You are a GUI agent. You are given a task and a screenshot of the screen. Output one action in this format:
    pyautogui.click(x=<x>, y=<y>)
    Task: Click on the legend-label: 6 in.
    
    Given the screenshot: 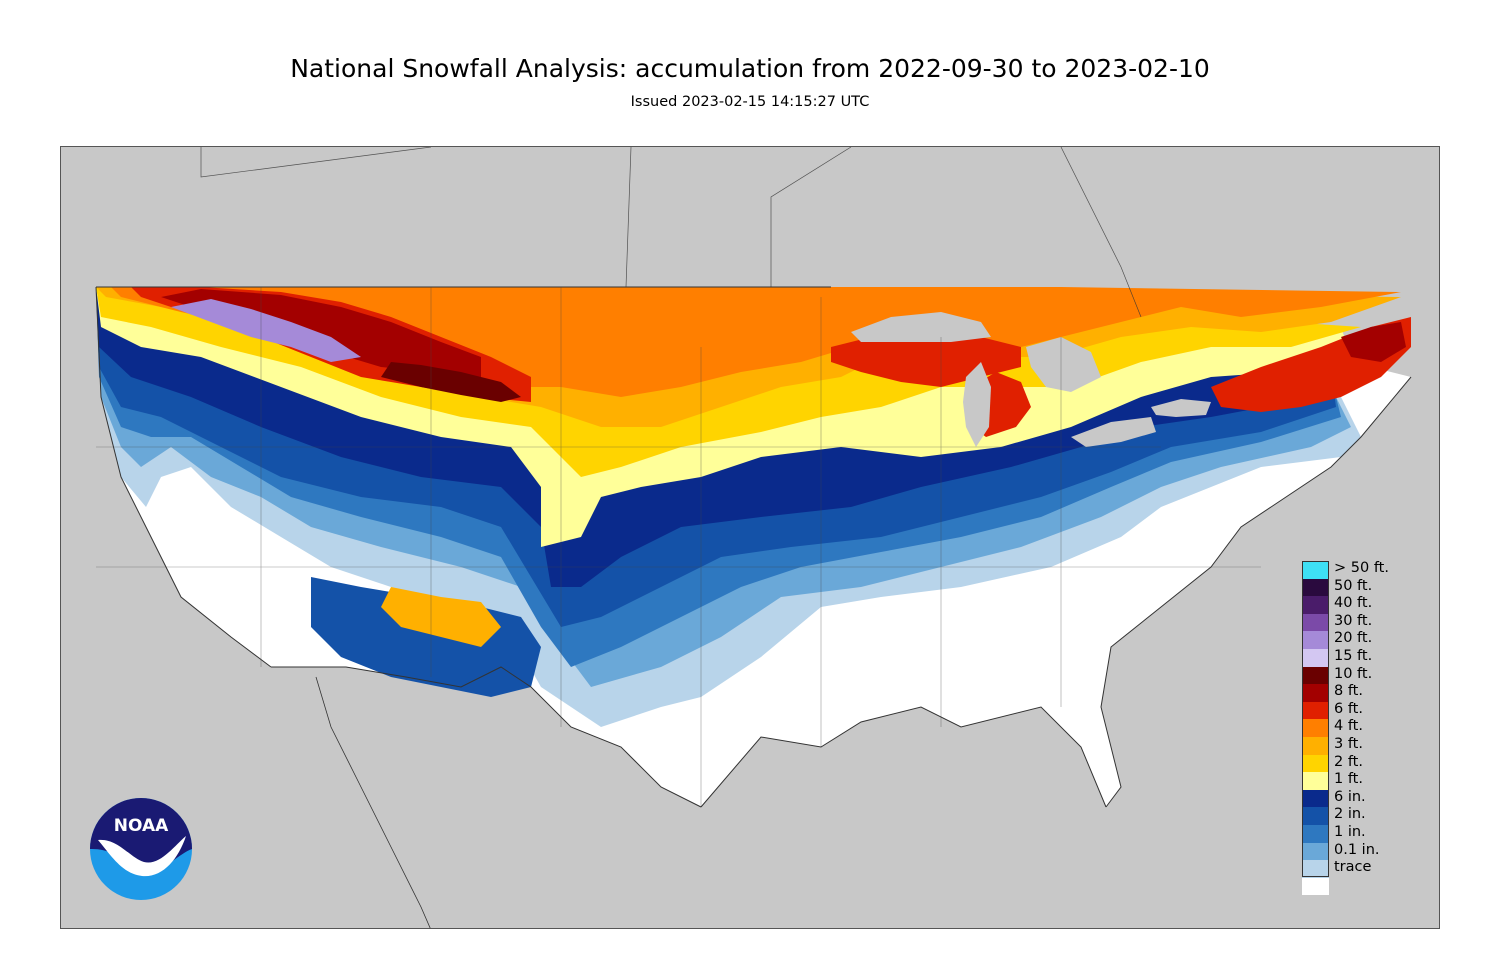 What is the action you would take?
    pyautogui.click(x=1350, y=796)
    